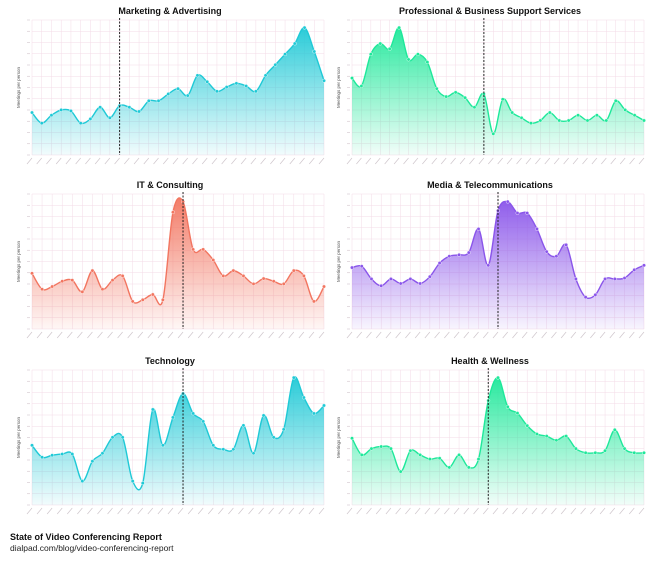  Describe the element at coordinates (170, 11) in the screenshot. I see `chart-title: Marketing & Advertising` at that location.